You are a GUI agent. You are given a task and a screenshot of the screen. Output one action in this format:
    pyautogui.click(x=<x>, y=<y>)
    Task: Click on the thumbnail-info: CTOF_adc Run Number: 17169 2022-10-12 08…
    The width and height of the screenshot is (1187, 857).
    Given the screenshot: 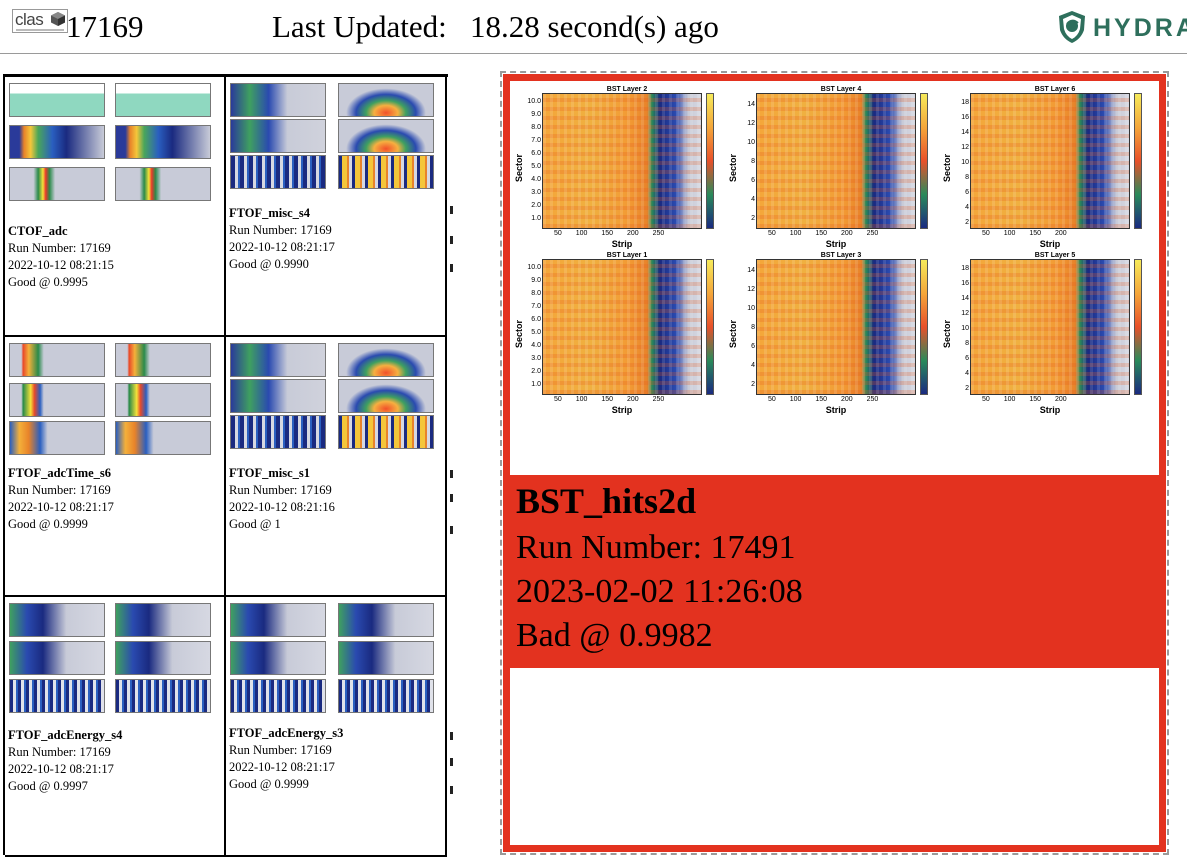 What is the action you would take?
    pyautogui.click(x=61, y=257)
    